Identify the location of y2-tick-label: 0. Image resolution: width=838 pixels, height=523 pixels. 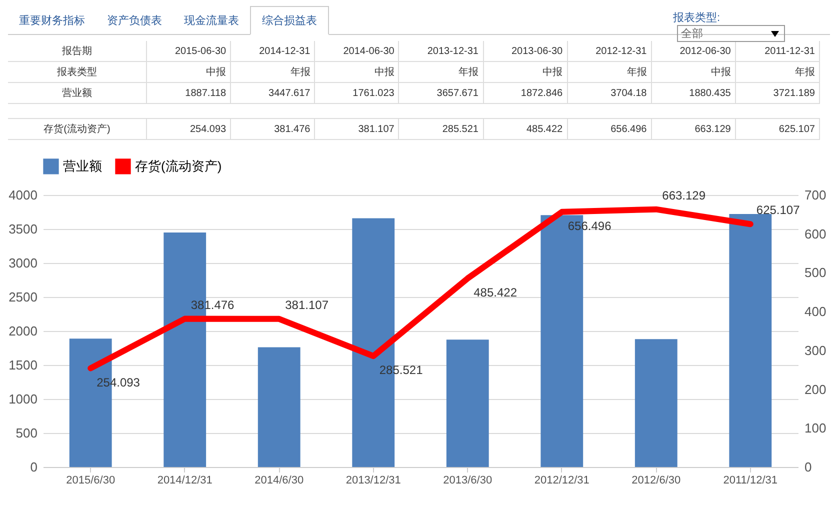
(808, 467).